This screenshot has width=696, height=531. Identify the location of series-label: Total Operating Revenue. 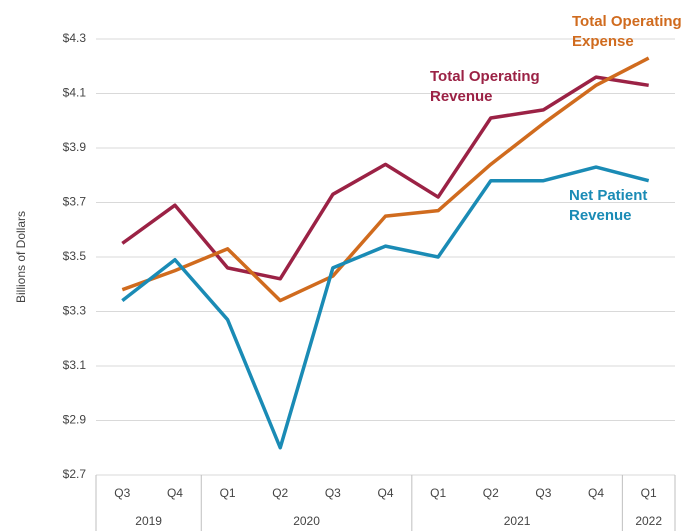
(485, 86).